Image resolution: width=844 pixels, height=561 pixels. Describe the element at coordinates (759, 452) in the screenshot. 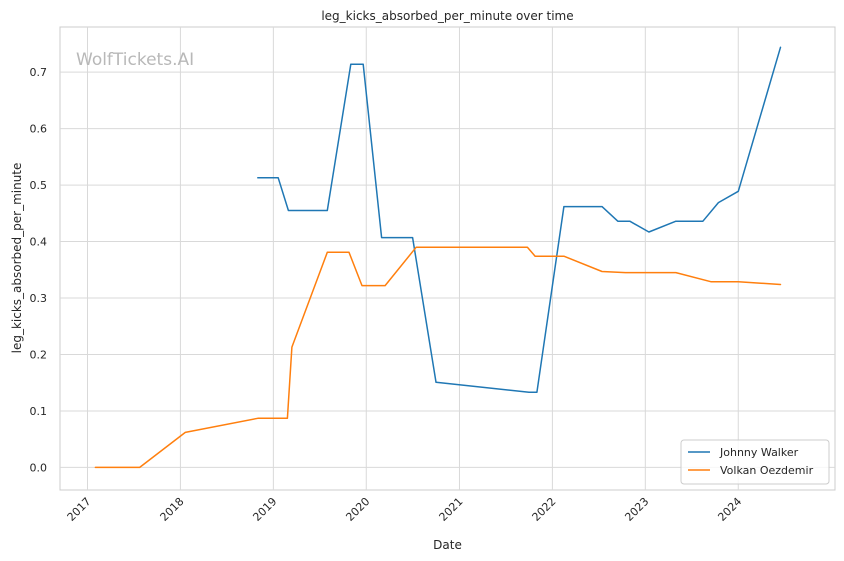

I see `legend-label-johnny-walker: Johnny Walker` at that location.